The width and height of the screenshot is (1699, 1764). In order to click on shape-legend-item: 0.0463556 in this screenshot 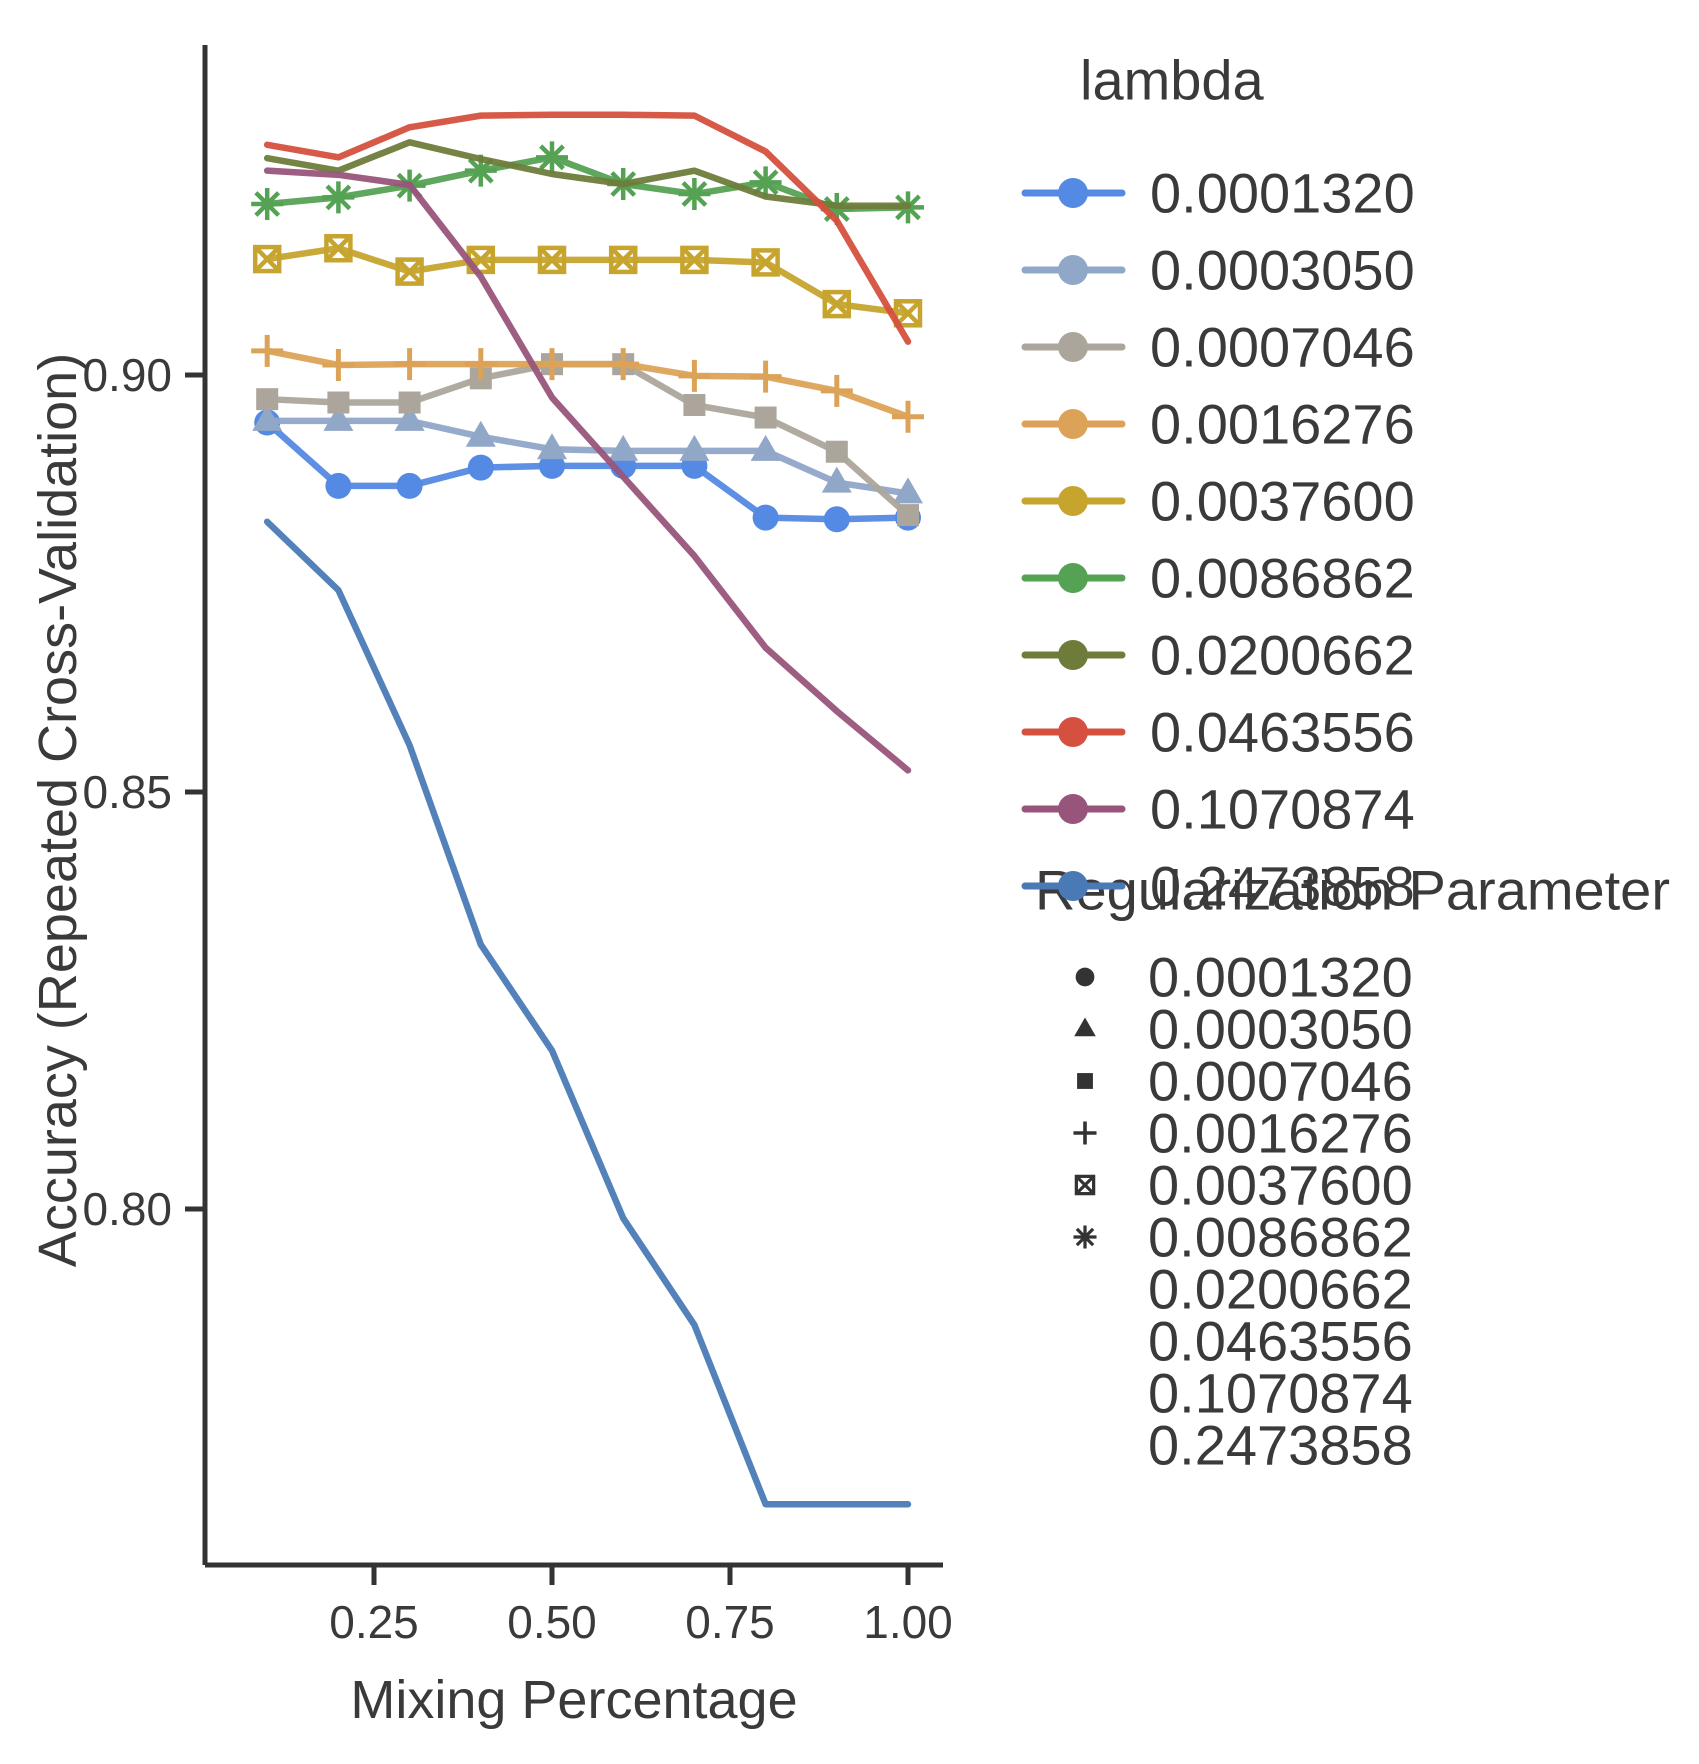, I will do `click(1280, 1341)`.